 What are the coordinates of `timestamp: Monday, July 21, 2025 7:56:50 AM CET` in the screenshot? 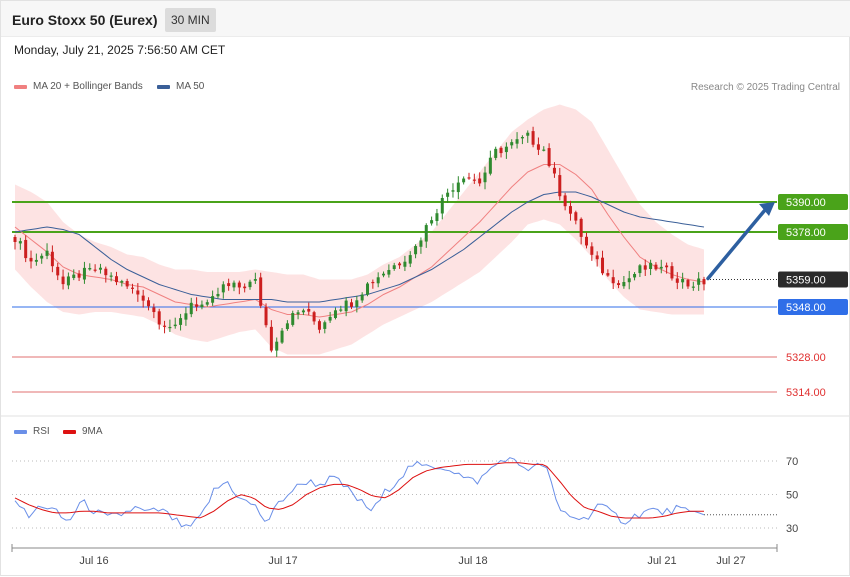 It's located at (120, 50).